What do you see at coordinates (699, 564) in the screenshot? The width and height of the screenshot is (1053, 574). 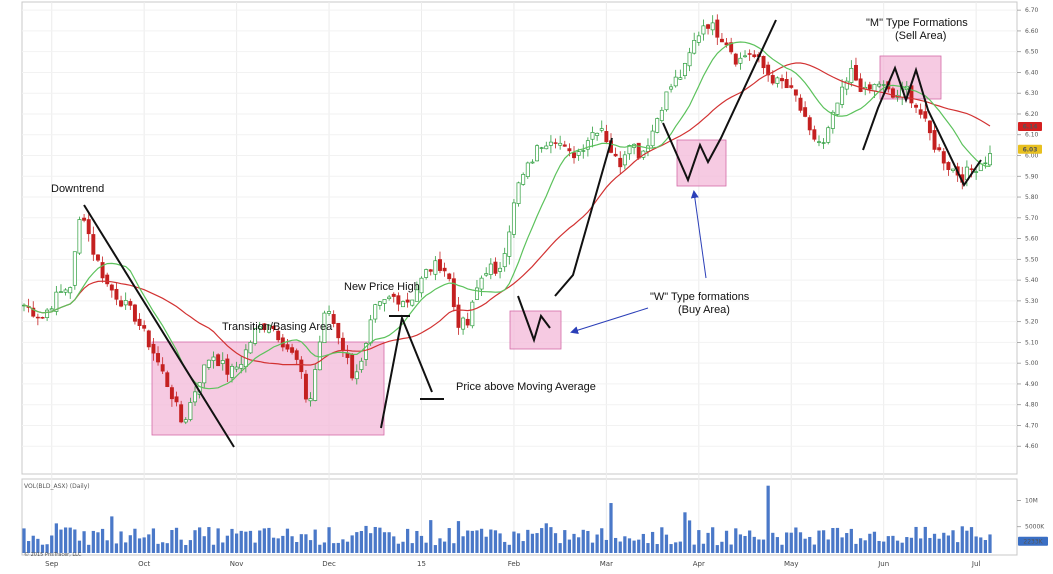 I see `x-tick-label: Apr` at bounding box center [699, 564].